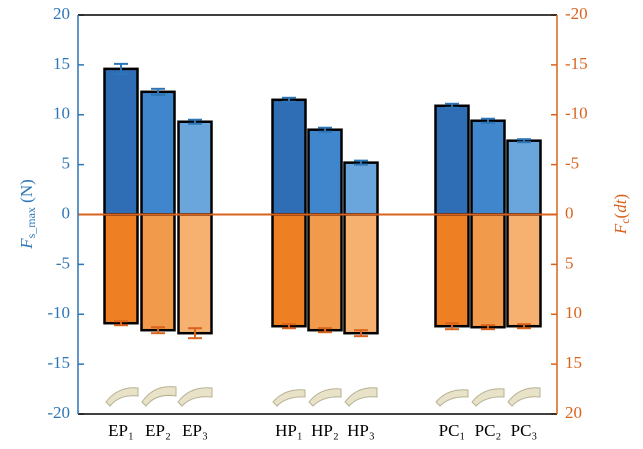 The width and height of the screenshot is (643, 449). I want to click on y2-tick-label: 5, so click(569, 262).